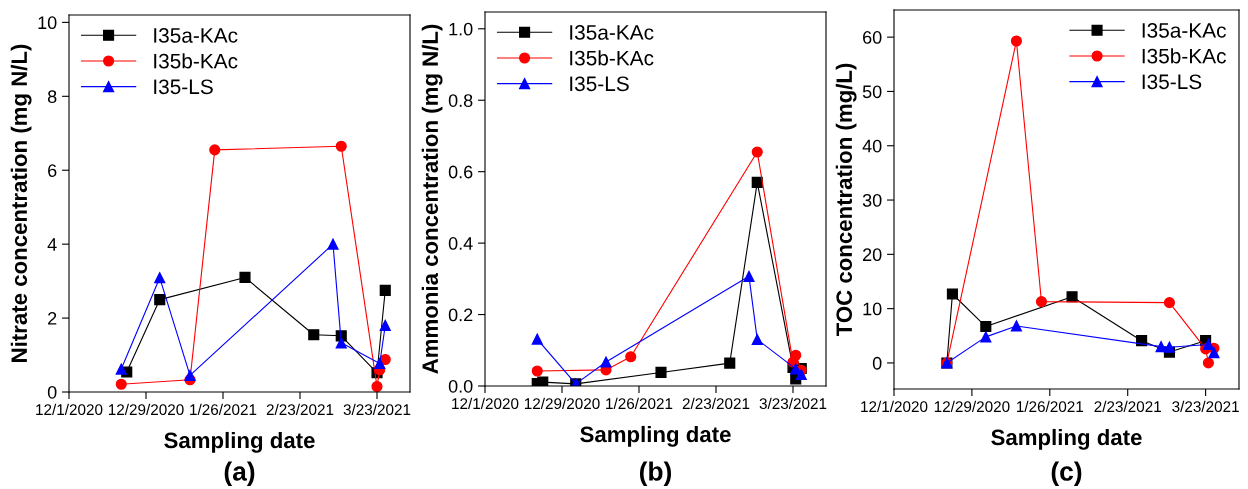 This screenshot has height=489, width=1248. What do you see at coordinates (655, 473) in the screenshot?
I see `text: (b)` at bounding box center [655, 473].